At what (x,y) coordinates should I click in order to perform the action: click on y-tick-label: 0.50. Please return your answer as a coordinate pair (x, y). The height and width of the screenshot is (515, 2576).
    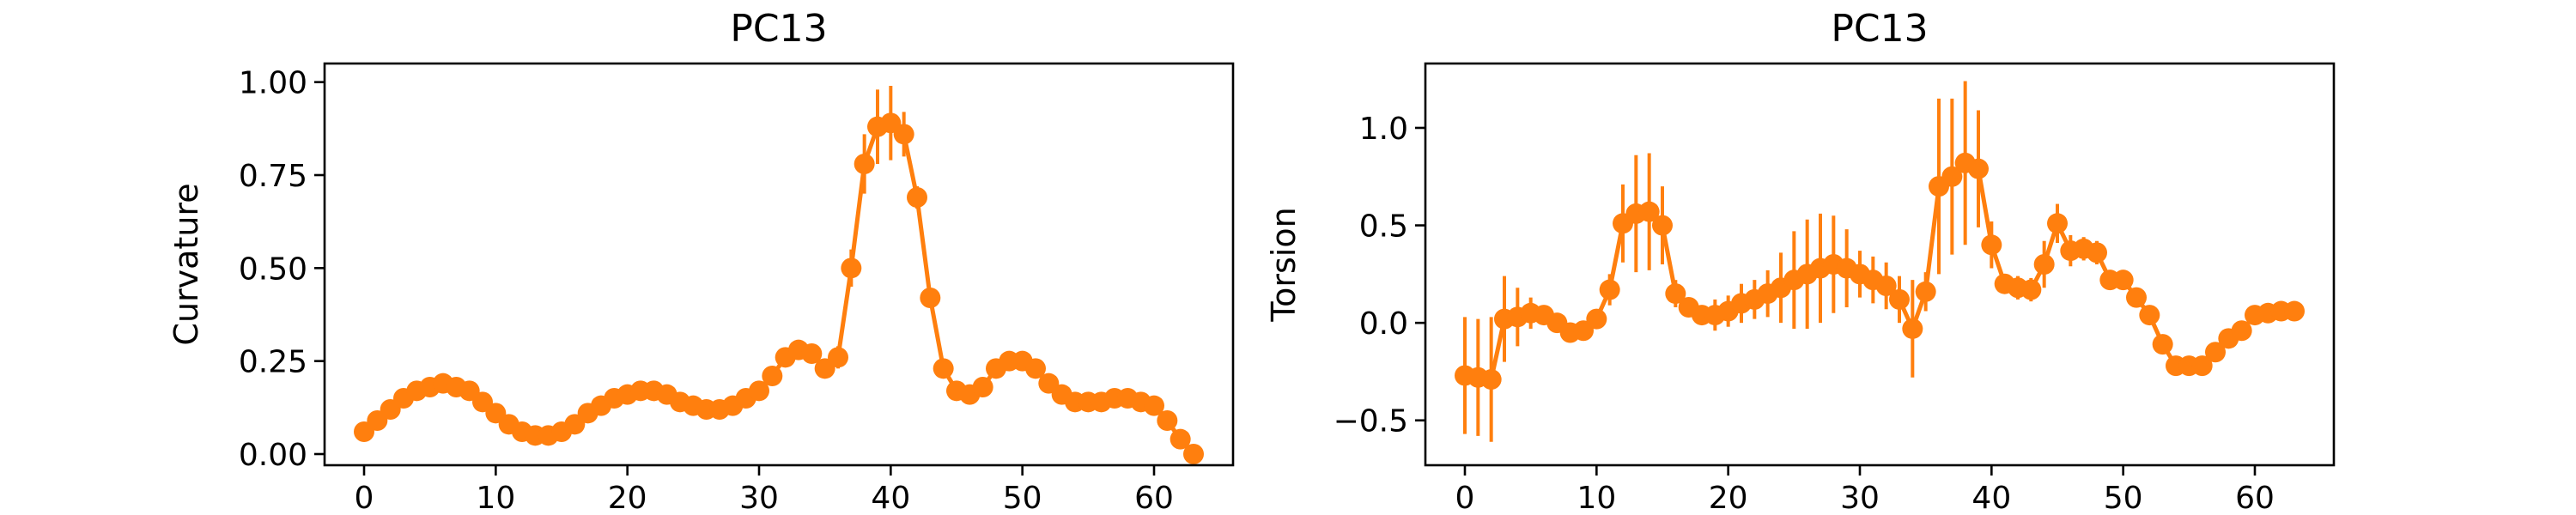
    Looking at the image, I should click on (273, 269).